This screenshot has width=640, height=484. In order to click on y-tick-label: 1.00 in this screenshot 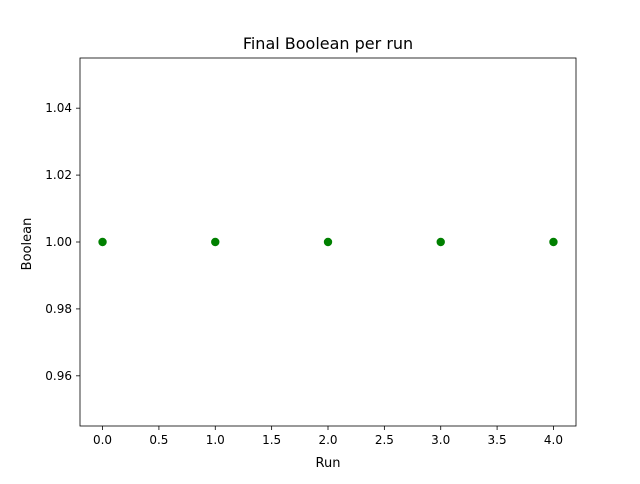, I will do `click(58, 242)`.